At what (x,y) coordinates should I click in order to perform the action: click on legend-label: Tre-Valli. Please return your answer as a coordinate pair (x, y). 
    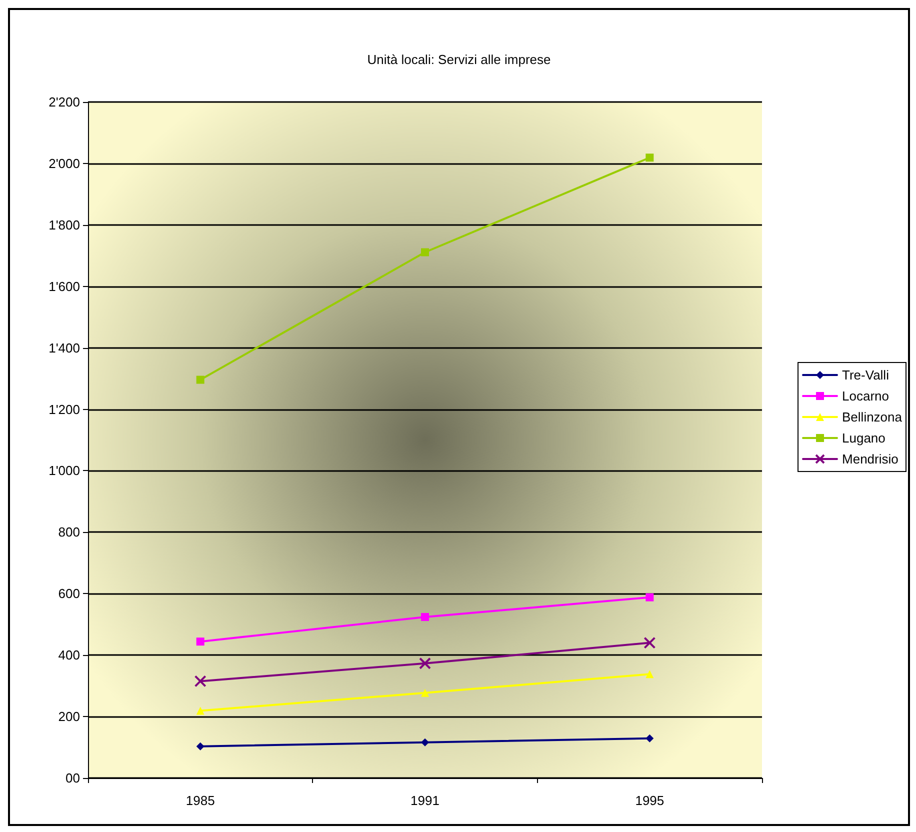
    Looking at the image, I should click on (866, 375).